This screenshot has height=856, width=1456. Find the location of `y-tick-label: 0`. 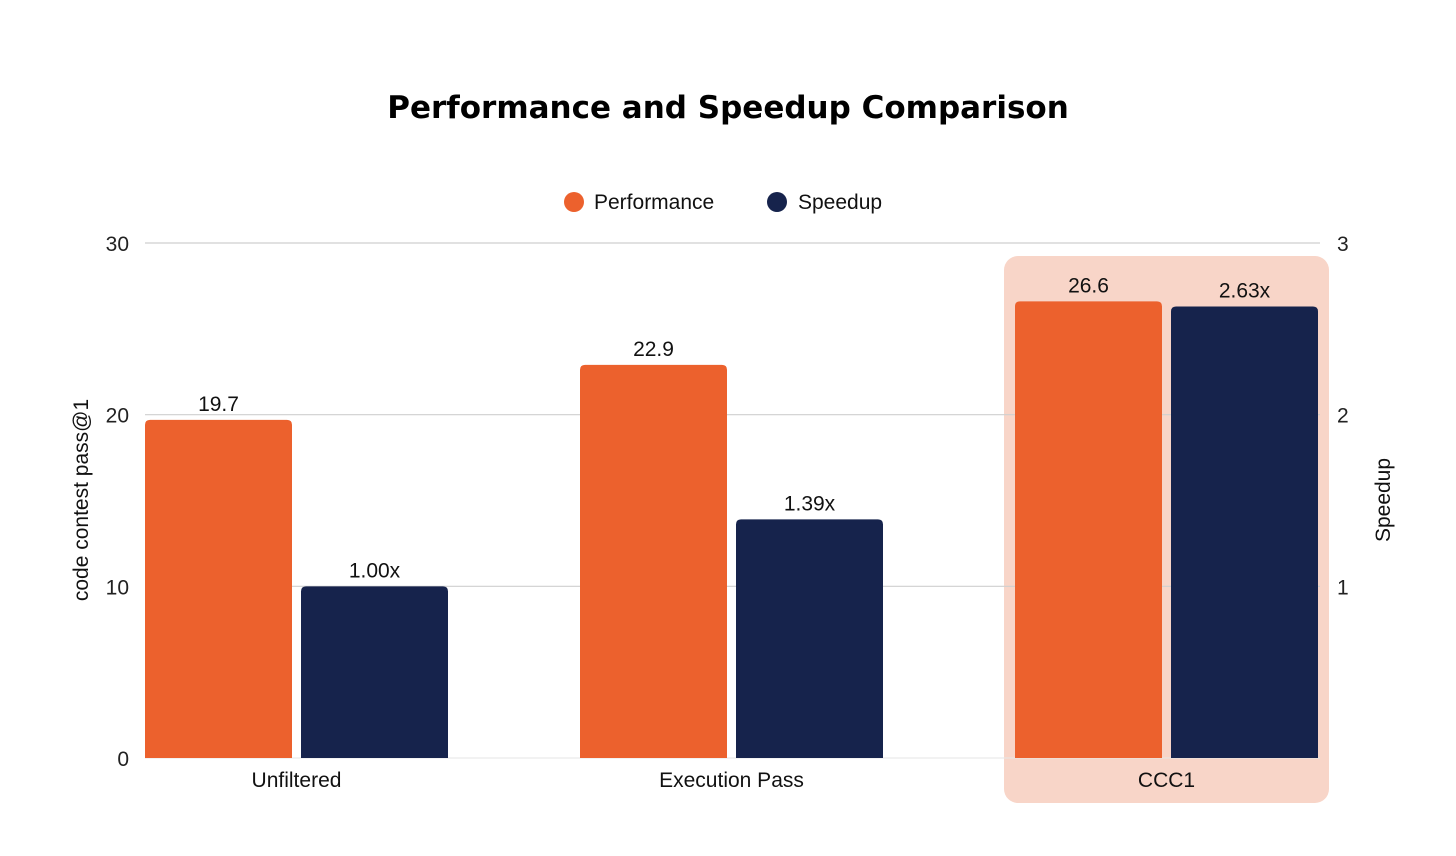

y-tick-label: 0 is located at coordinates (123, 759).